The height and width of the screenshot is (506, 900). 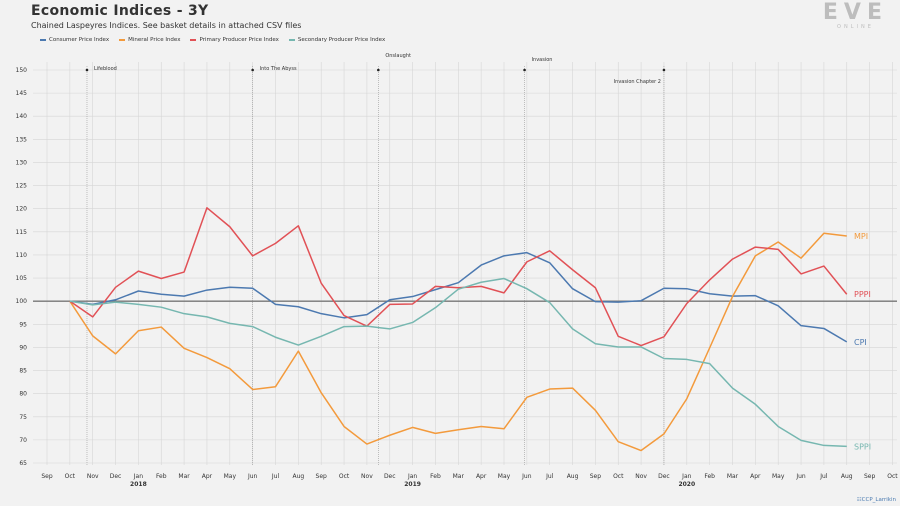 What do you see at coordinates (542, 60) in the screenshot?
I see `annotation-label: Invasion` at bounding box center [542, 60].